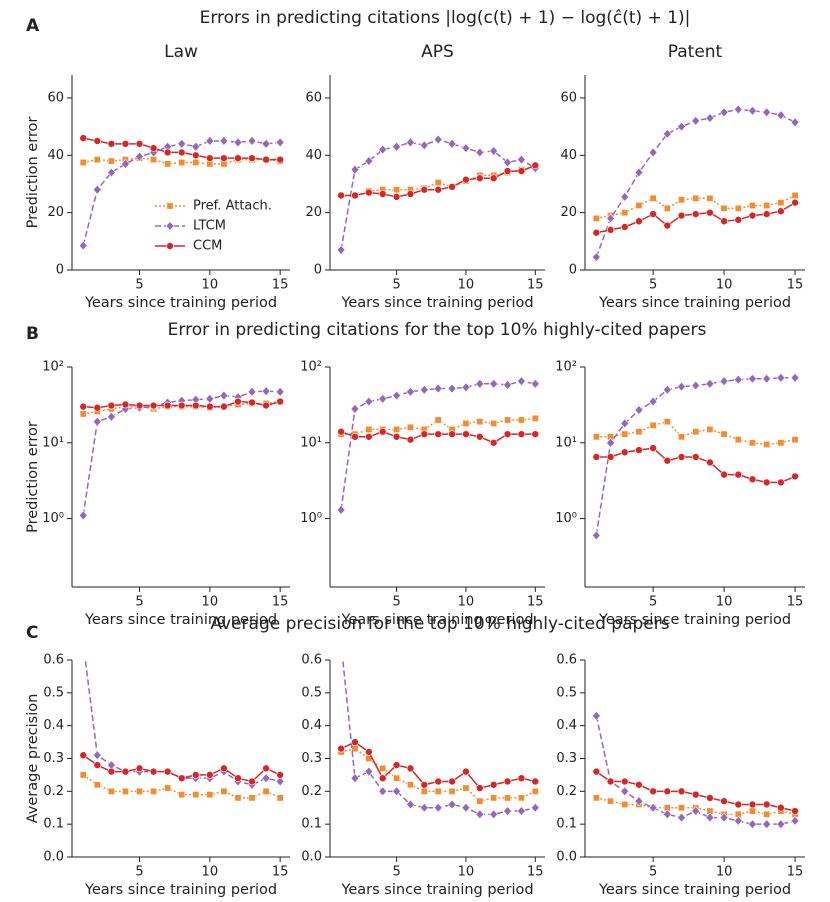 Image resolution: width=830 pixels, height=902 pixels. I want to click on y-tick-label: 0.6, so click(53, 660).